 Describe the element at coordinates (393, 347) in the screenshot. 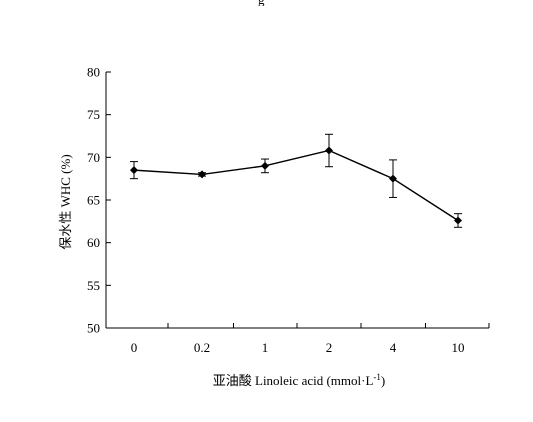

I see `x-tick-label: 4` at that location.